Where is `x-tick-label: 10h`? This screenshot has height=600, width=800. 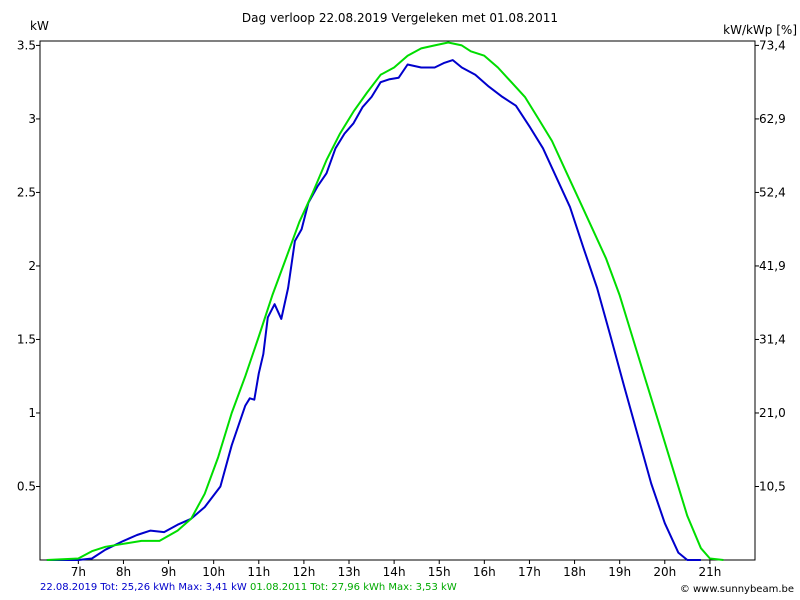 x-tick-label: 10h is located at coordinates (213, 572).